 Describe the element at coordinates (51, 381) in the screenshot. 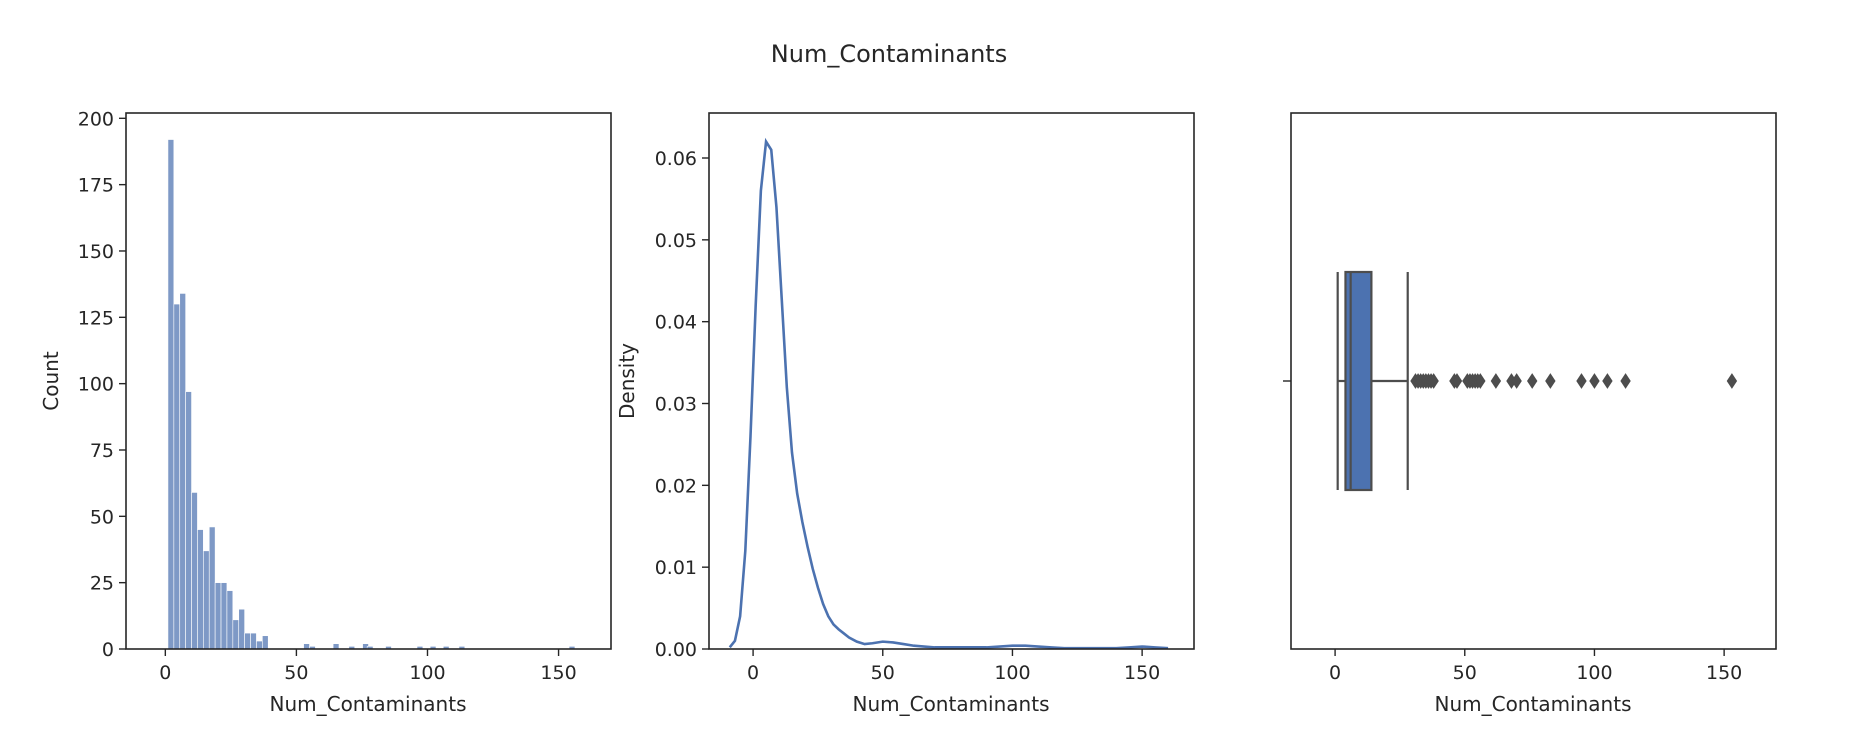

I see `histogram-y-axis-label: Count` at that location.